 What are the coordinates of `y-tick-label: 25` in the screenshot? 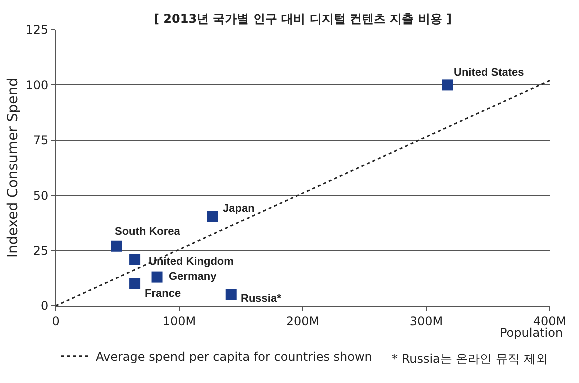 It's located at (41, 251).